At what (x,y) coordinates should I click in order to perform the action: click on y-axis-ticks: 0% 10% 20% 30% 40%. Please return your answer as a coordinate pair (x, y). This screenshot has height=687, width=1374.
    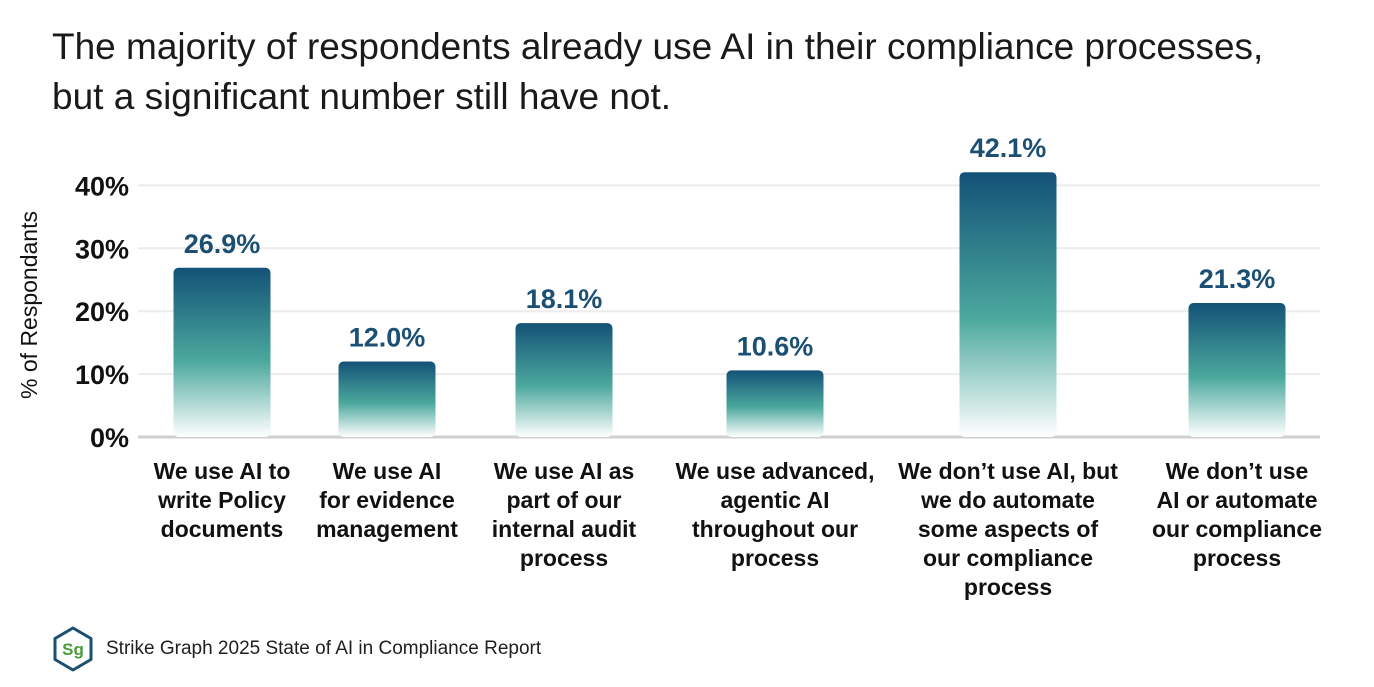
    Looking at the image, I should click on (102, 312).